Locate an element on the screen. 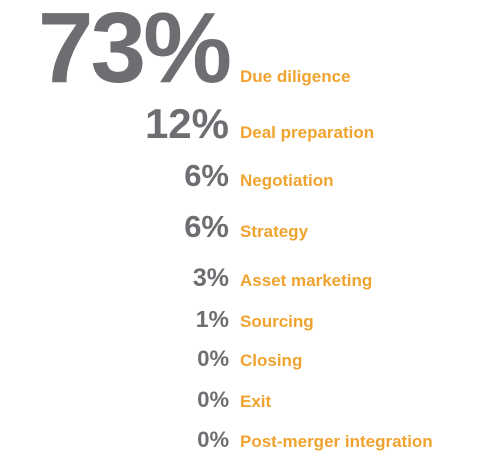 This screenshot has height=454, width=500. stage-label: Deal preparation is located at coordinates (307, 132).